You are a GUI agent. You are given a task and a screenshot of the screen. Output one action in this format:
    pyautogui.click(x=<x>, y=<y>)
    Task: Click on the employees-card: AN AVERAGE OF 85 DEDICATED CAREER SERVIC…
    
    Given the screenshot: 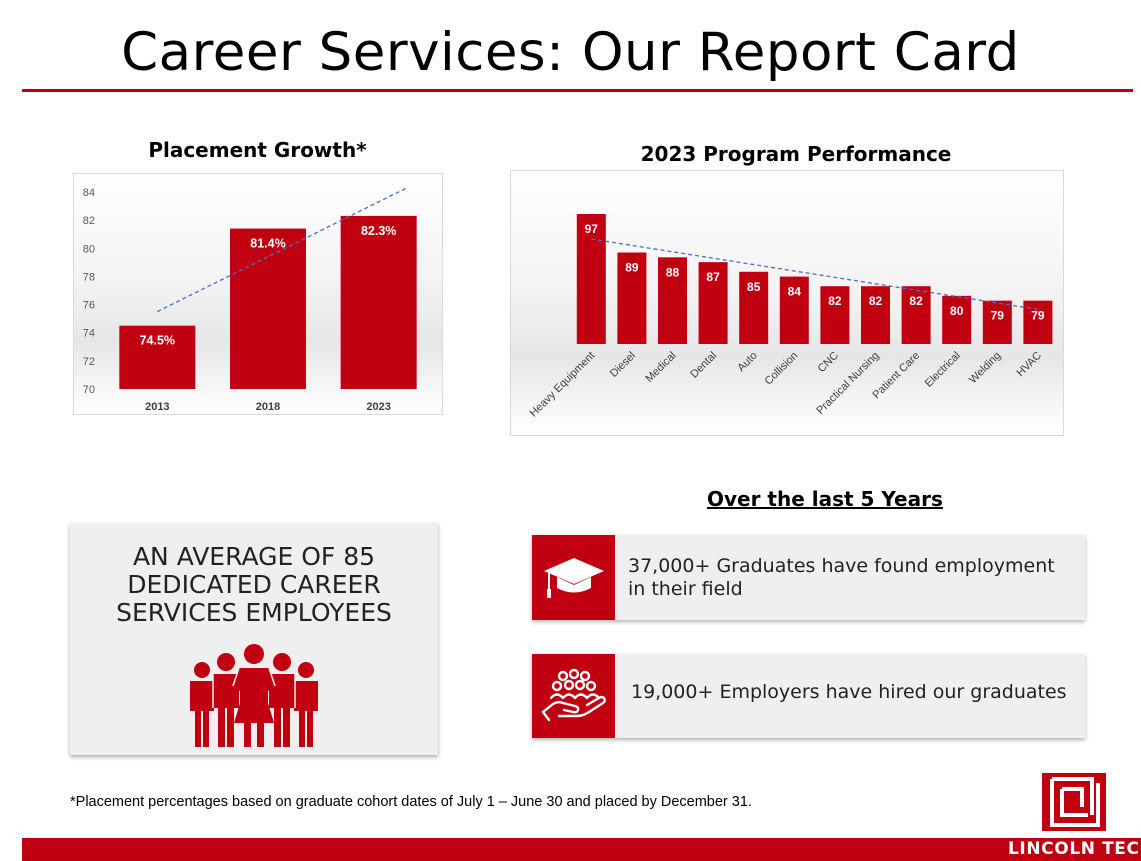 What is the action you would take?
    pyautogui.click(x=254, y=639)
    